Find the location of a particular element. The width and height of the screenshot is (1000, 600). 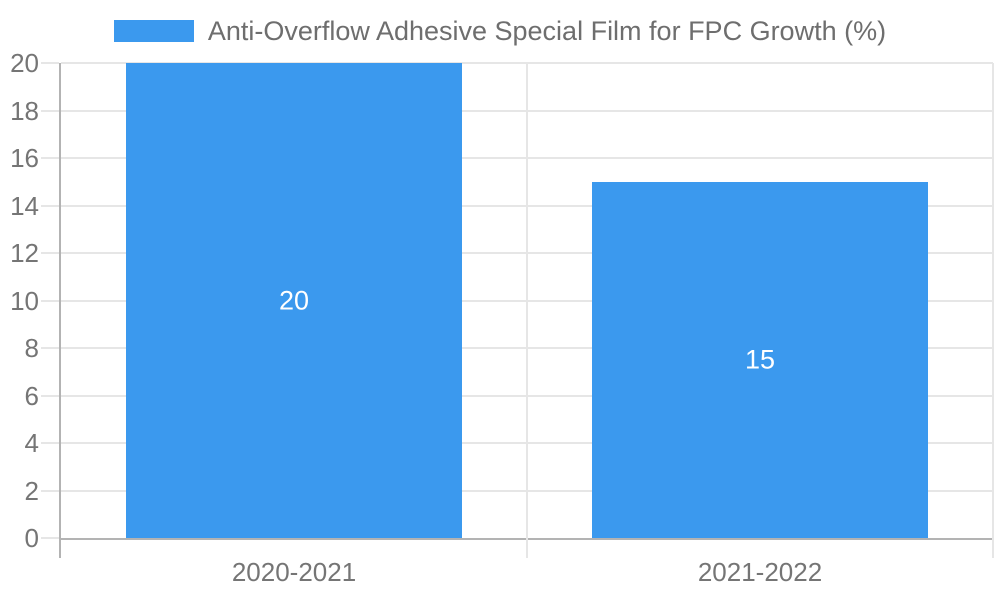

y-axis-label: 2 is located at coordinates (31, 490).